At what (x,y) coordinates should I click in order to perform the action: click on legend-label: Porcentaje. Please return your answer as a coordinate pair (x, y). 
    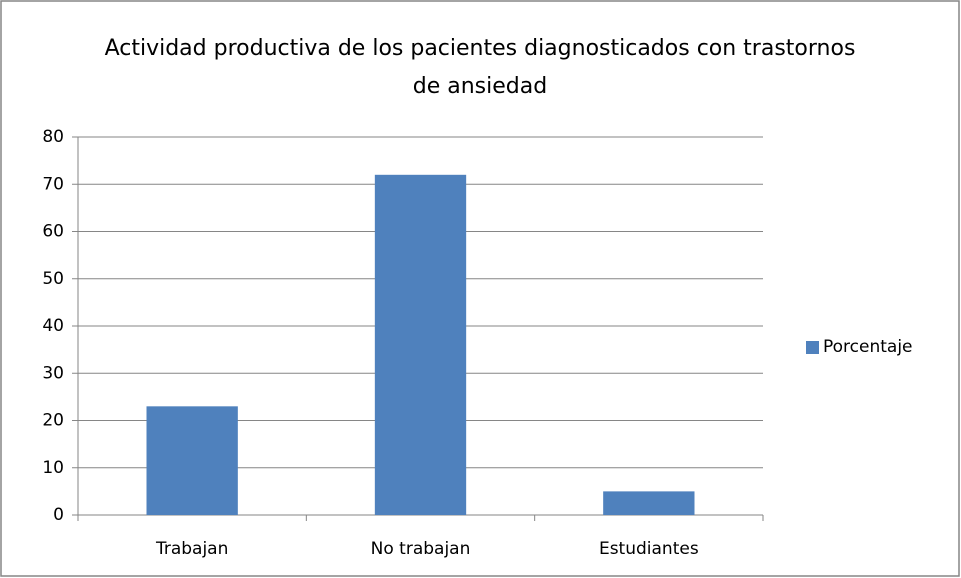
    Looking at the image, I should click on (868, 347).